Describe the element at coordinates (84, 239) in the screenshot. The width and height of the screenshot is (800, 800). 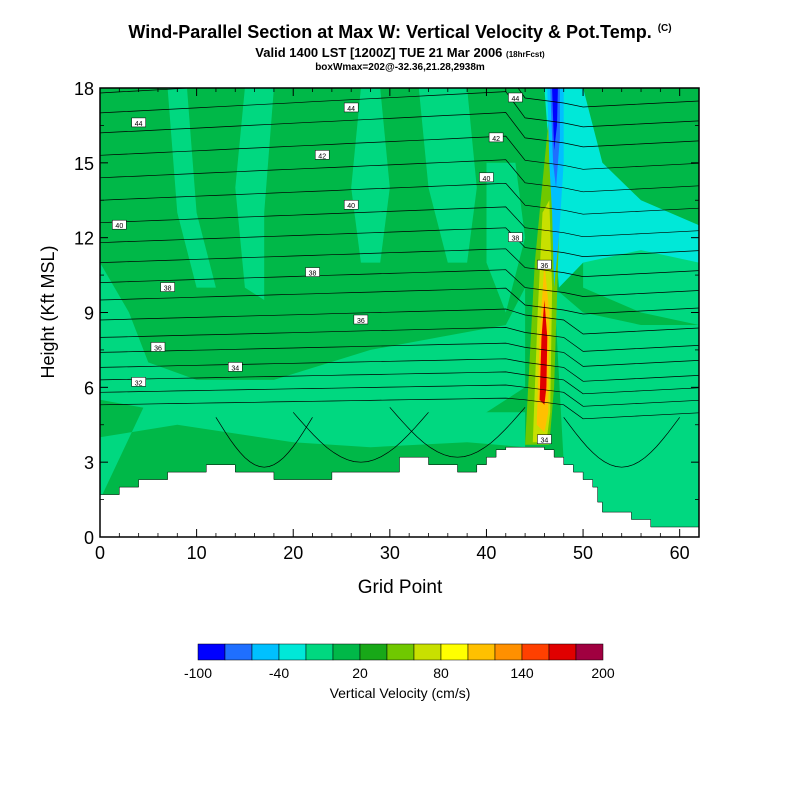
I see `y-tick-label: 12` at that location.